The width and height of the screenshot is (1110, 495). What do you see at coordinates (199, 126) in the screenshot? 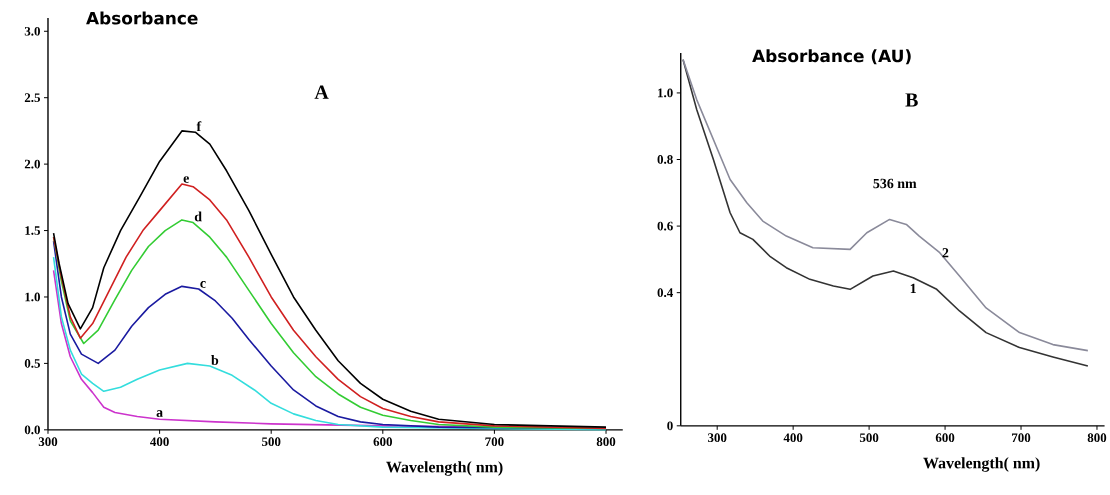
I see `series-label: f` at bounding box center [199, 126].